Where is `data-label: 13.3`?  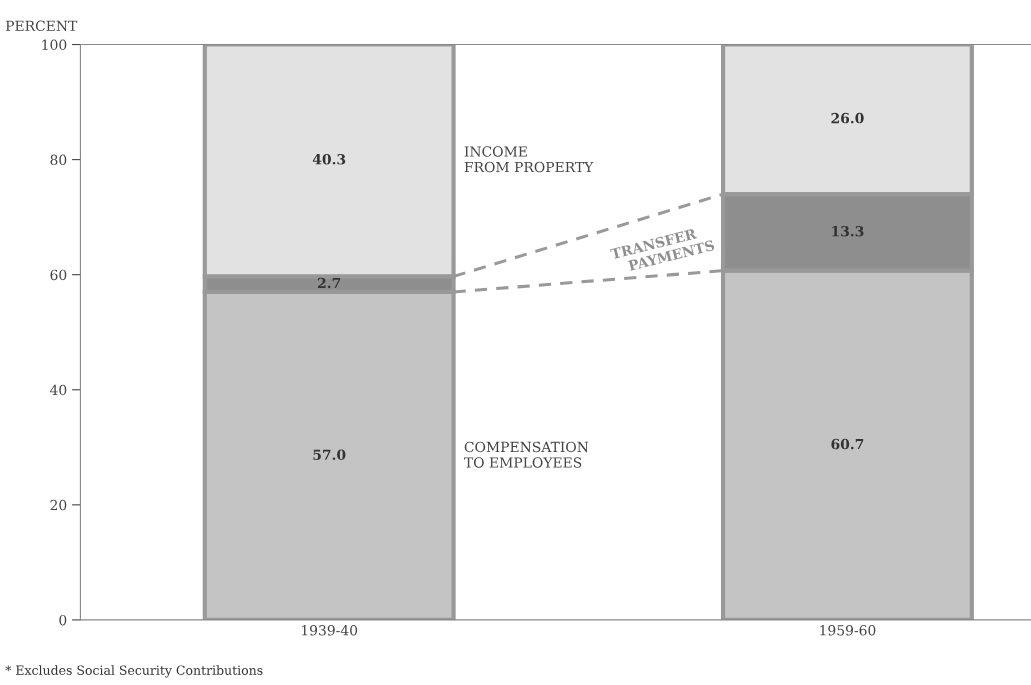
data-label: 13.3 is located at coordinates (848, 231).